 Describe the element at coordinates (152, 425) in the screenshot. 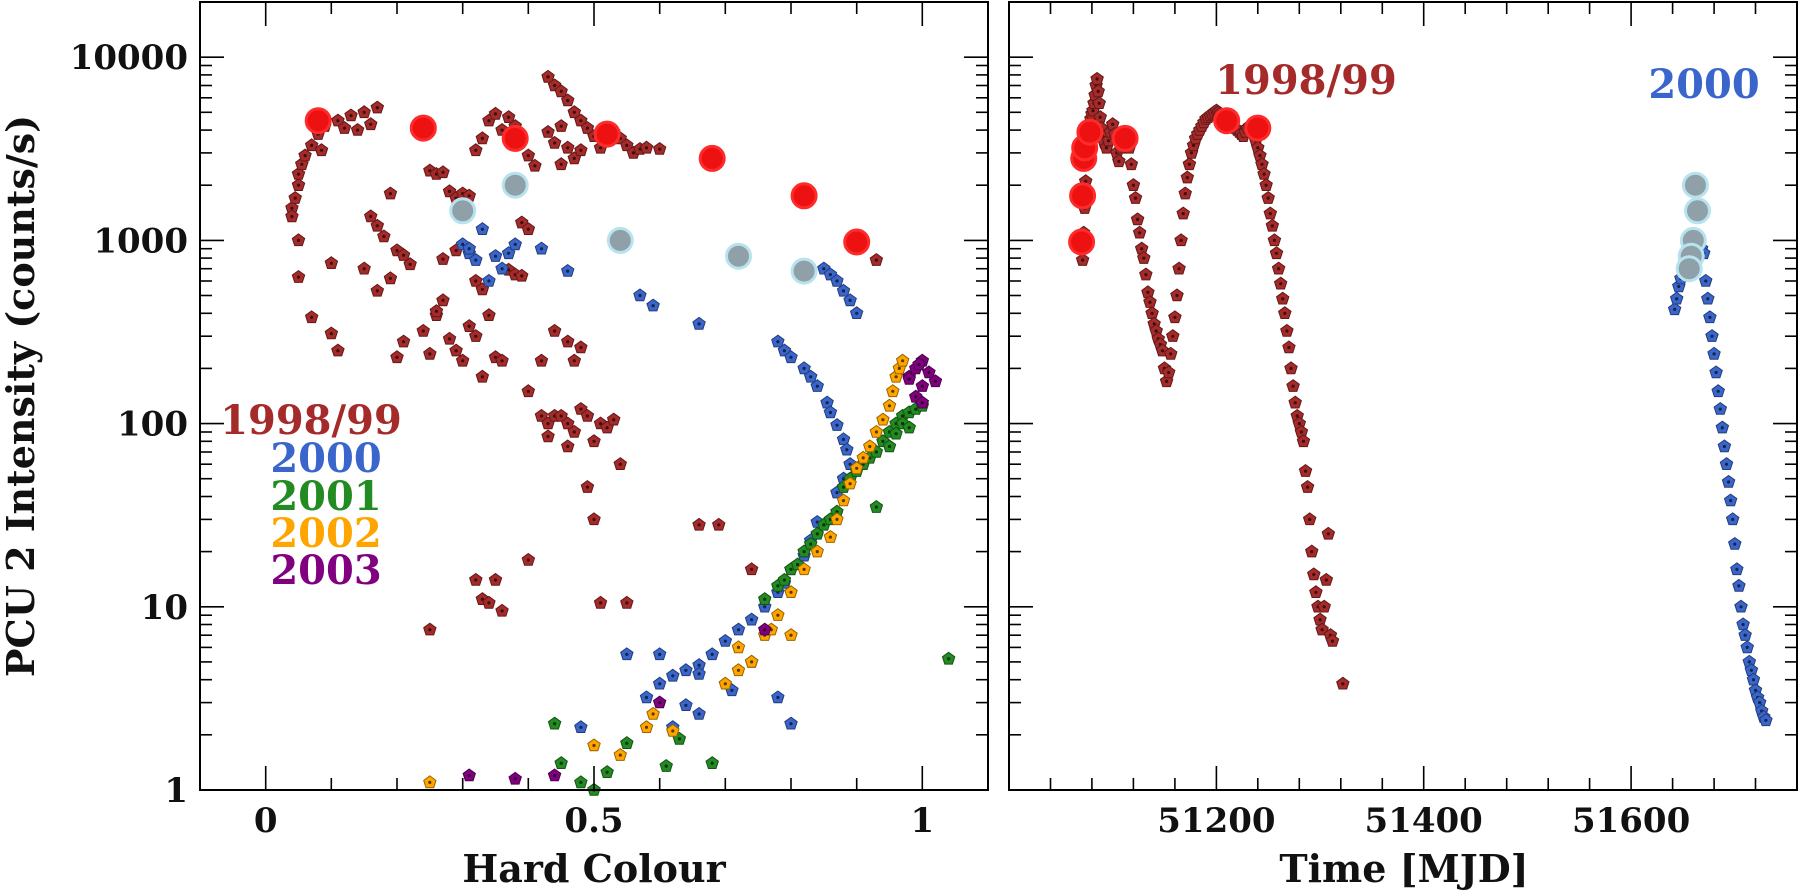

I see `y-tick-label: 100` at that location.